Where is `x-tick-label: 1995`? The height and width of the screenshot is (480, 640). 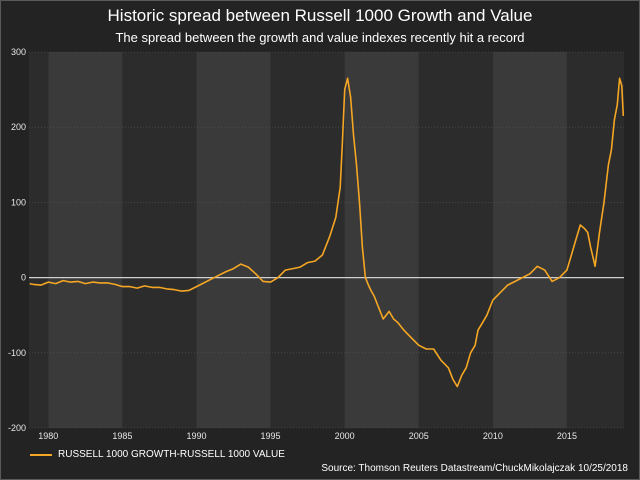 x-tick-label: 1995 is located at coordinates (271, 436).